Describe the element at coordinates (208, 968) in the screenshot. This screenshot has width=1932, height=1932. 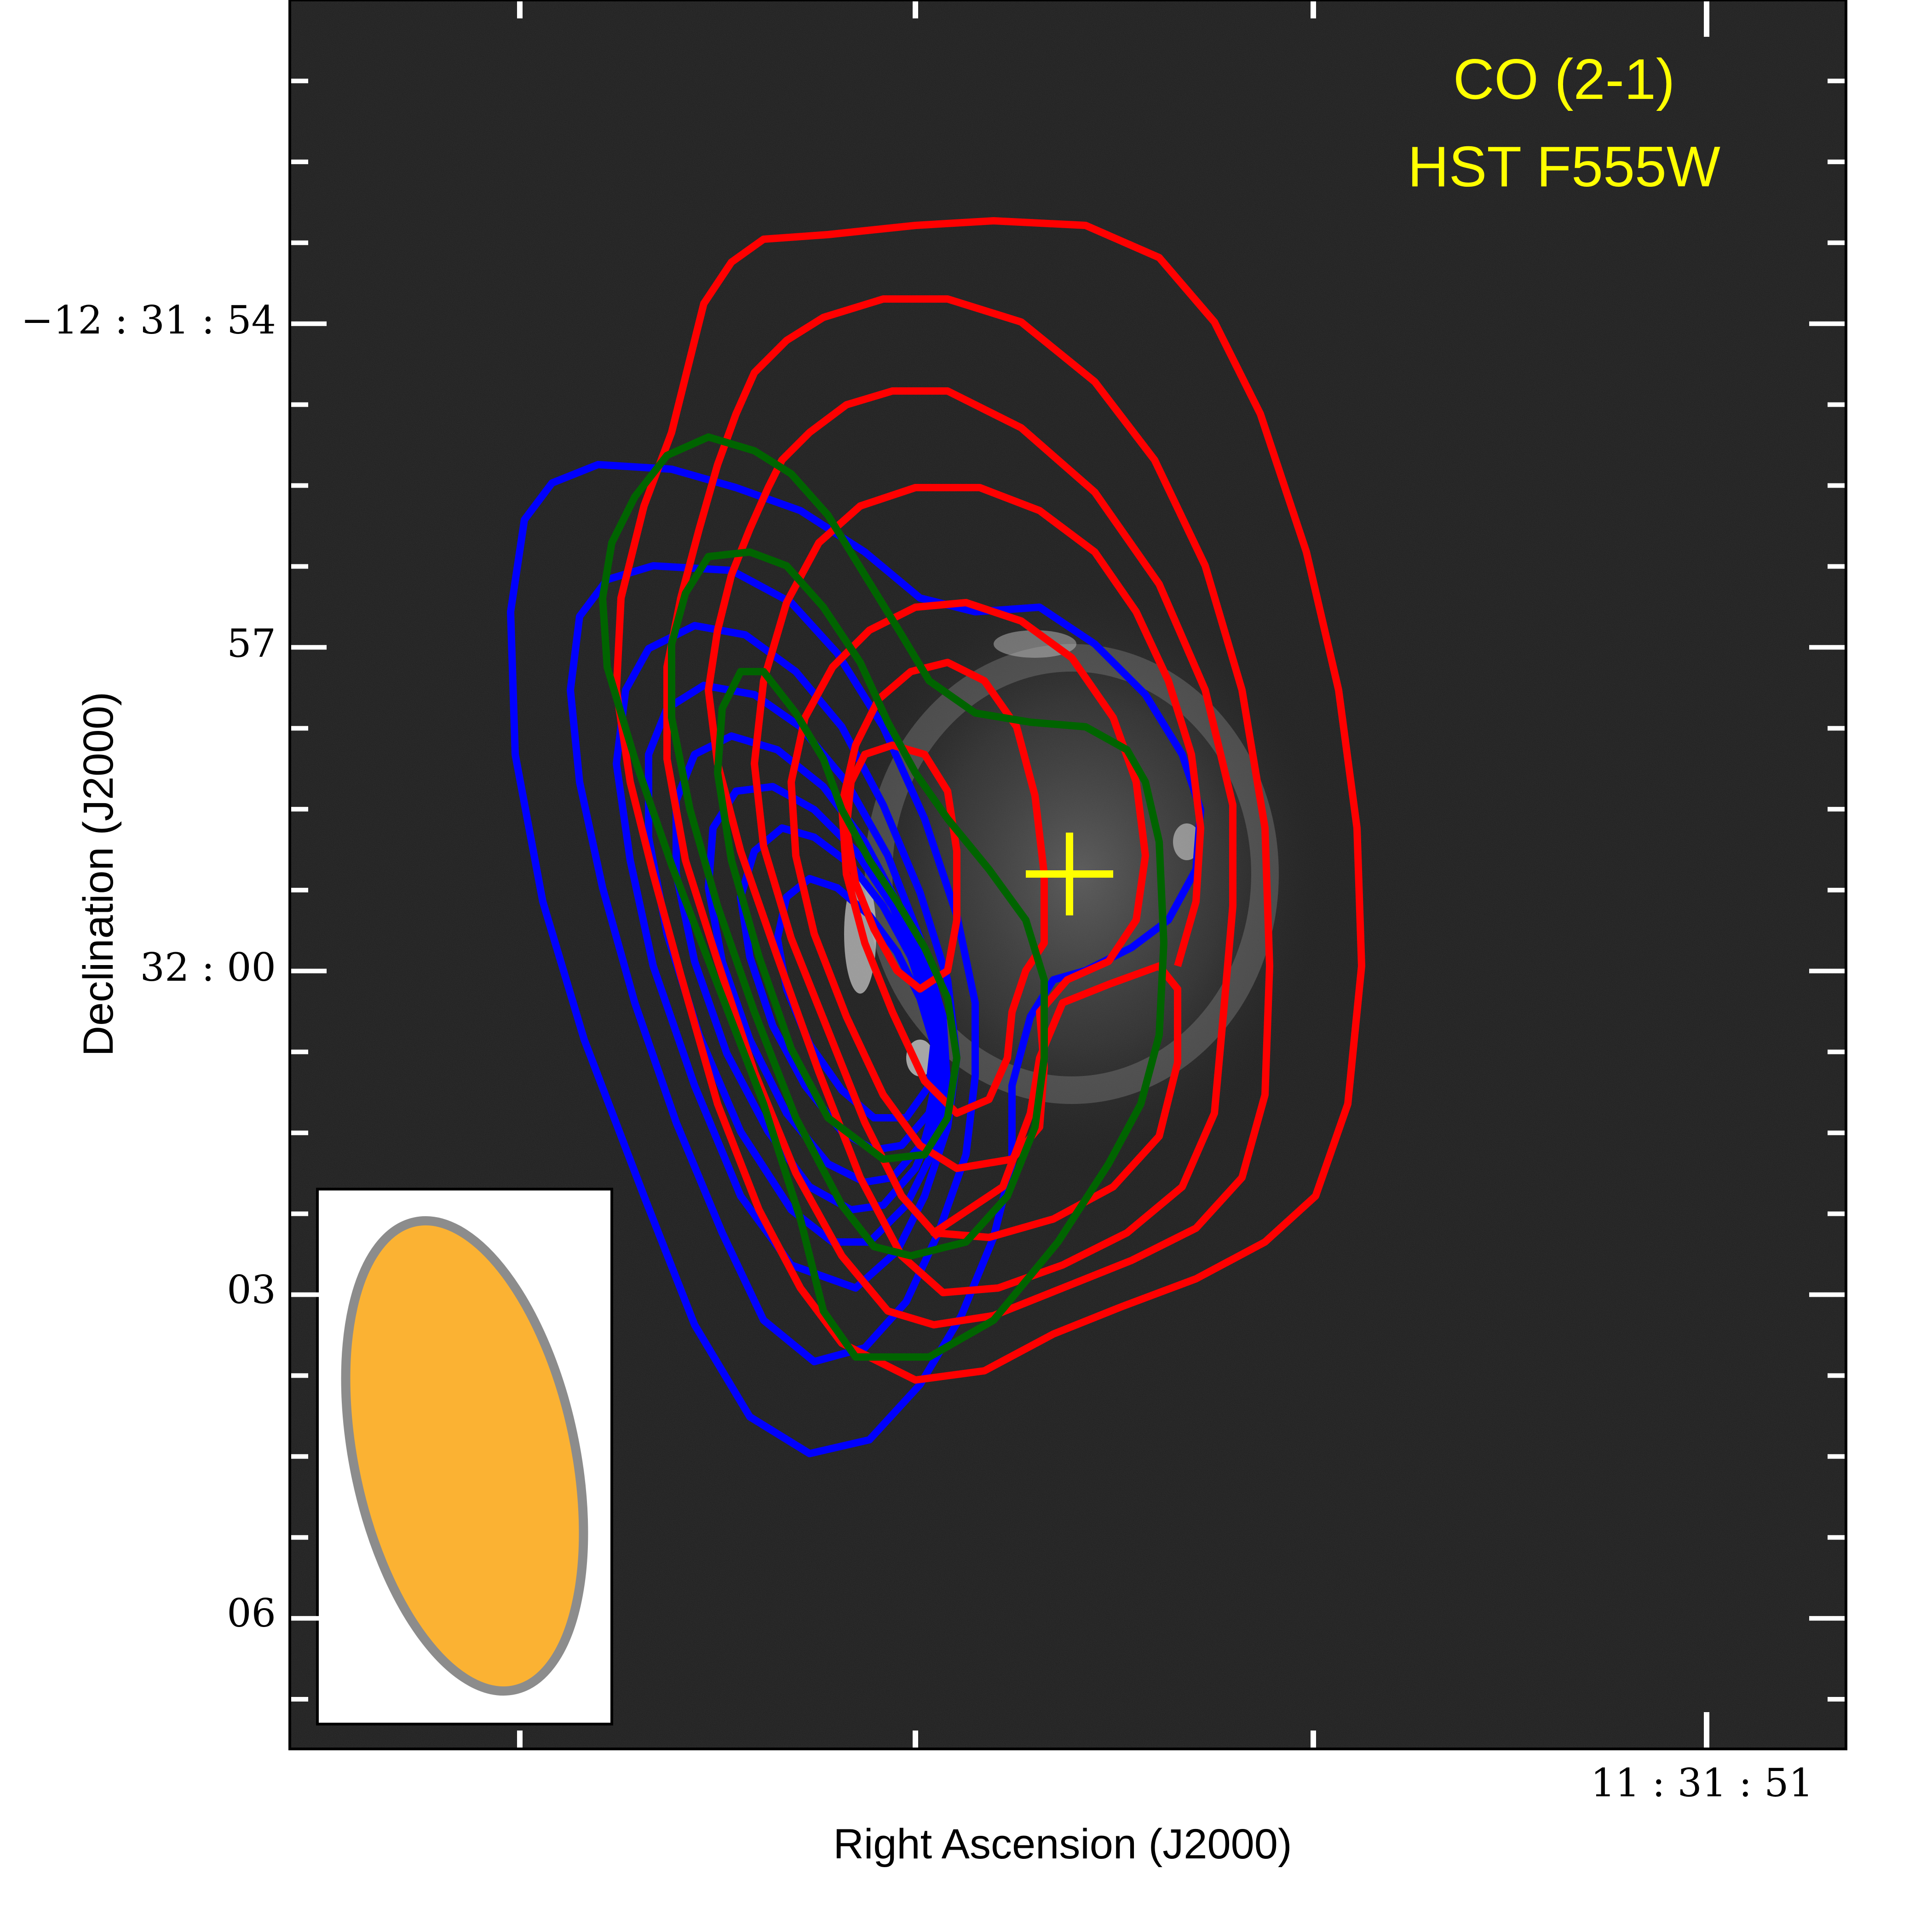
I see `y-tick-label: 32 : 00` at that location.